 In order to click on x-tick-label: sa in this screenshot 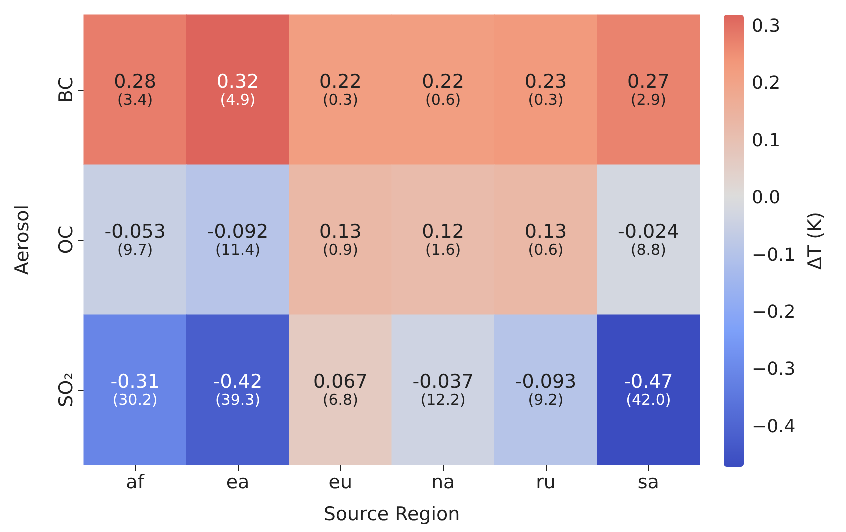, I will do `click(649, 483)`.